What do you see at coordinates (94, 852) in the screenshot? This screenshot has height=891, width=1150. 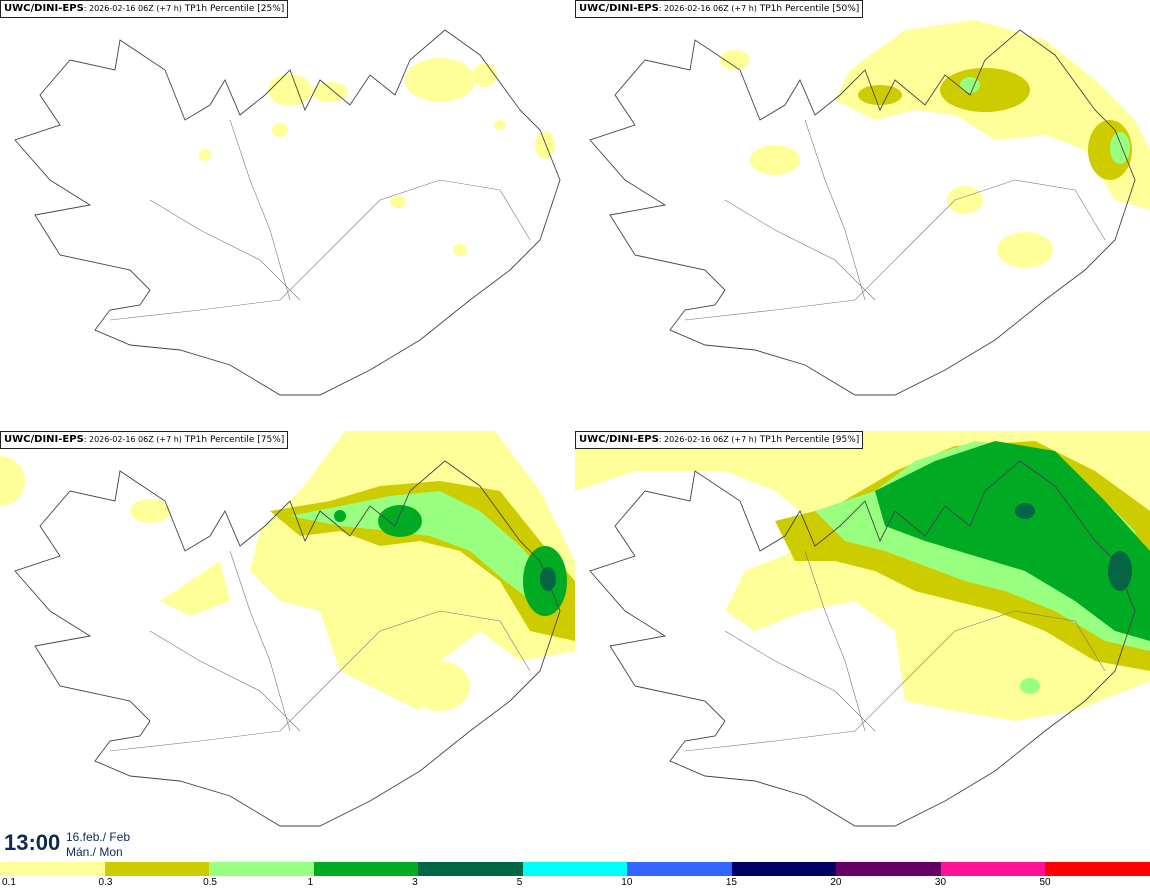 I see `valid-date-line2: Mán./ Mon` at bounding box center [94, 852].